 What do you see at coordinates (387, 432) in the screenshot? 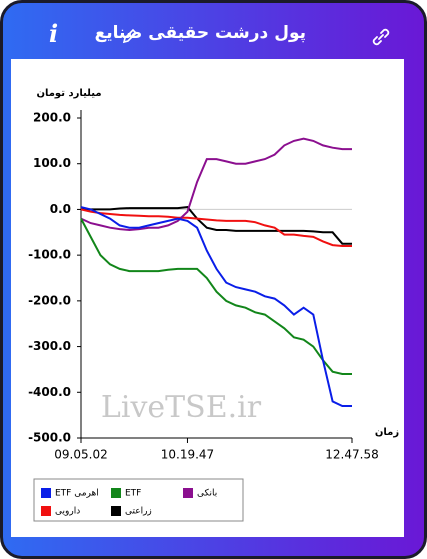
I see `x-axis-label: زمان` at bounding box center [387, 432].